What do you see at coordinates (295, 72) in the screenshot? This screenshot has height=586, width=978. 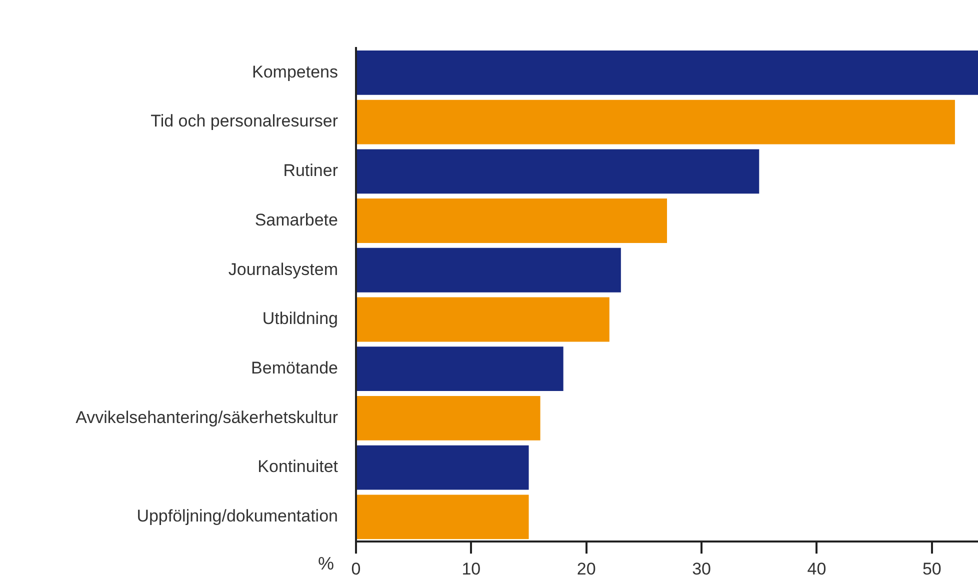 I see `y-tick-label: Kompetens` at bounding box center [295, 72].